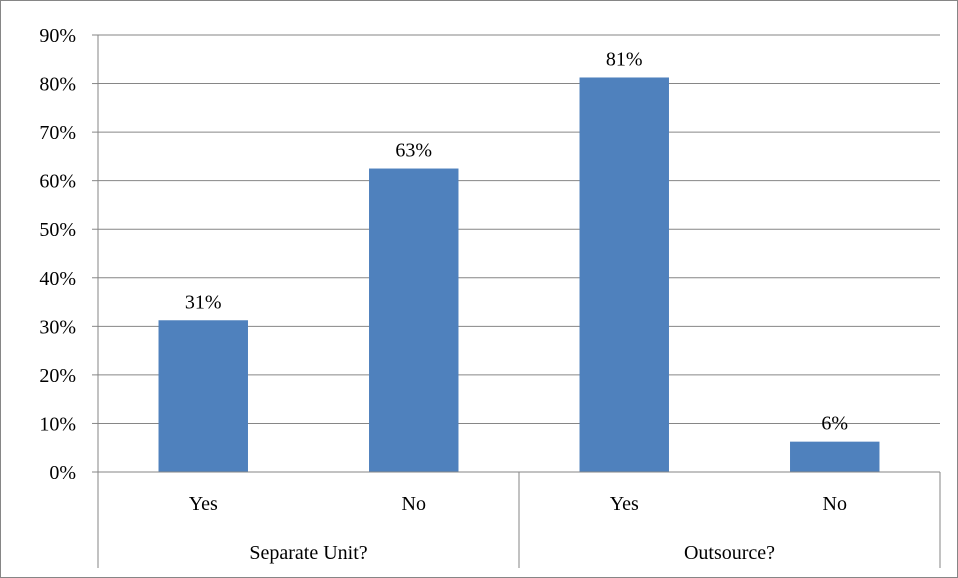 Image resolution: width=958 pixels, height=578 pixels. What do you see at coordinates (834, 424) in the screenshot?
I see `data-label: 6%` at bounding box center [834, 424].